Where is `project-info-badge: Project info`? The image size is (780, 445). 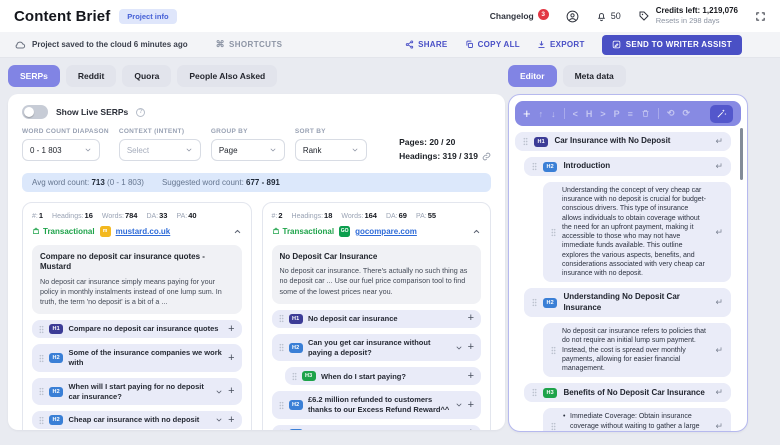
project-info-badge: Project info is located at coordinates (148, 16).